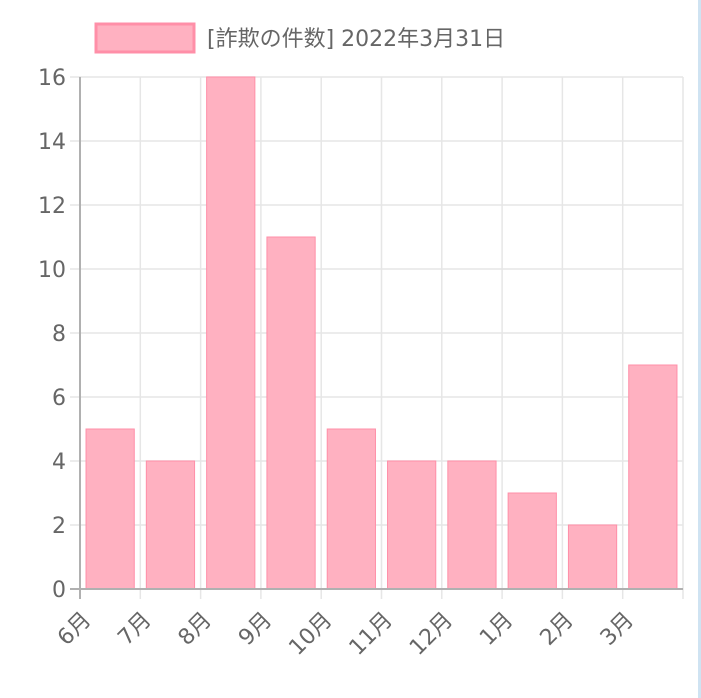 Image resolution: width=701 pixels, height=698 pixels. I want to click on bar-8月, so click(231, 333).